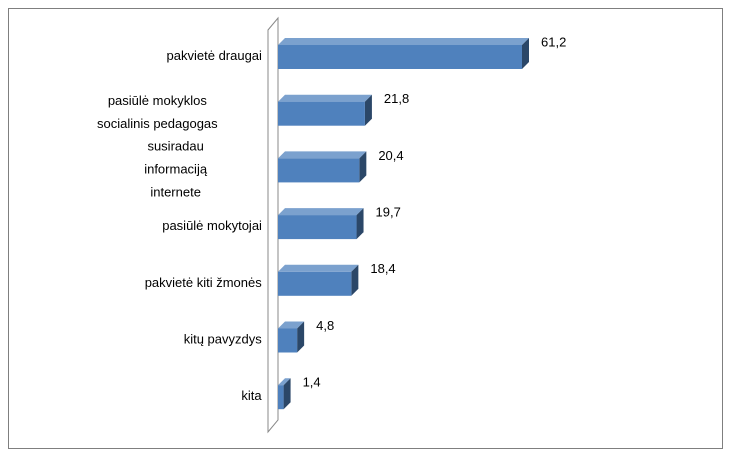  I want to click on value-label: 20,4, so click(390, 155).